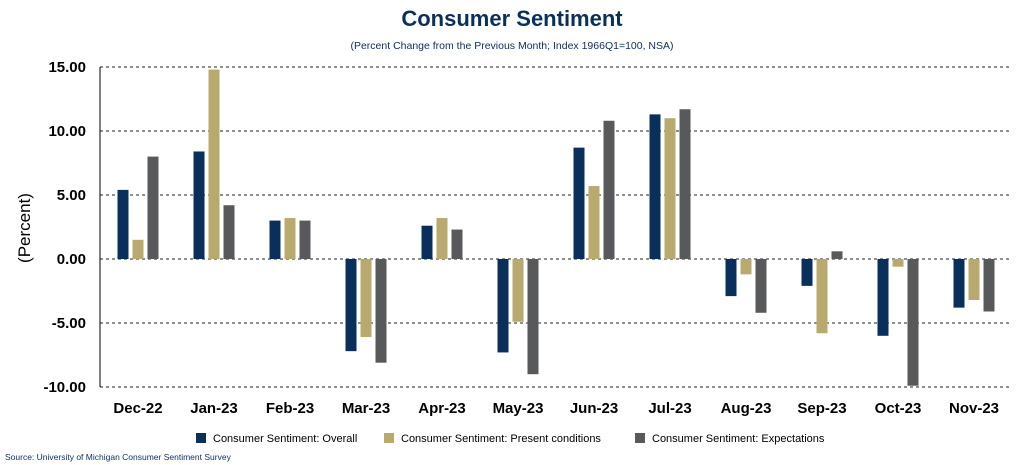 The width and height of the screenshot is (1024, 465). I want to click on x-tick-label: Jul-23, so click(669, 408).